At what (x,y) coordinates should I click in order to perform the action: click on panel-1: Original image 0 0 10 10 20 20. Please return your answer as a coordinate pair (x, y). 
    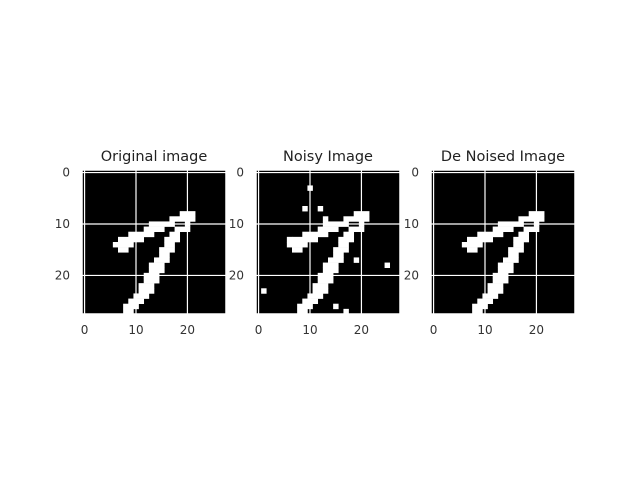
    Looking at the image, I should click on (141, 243).